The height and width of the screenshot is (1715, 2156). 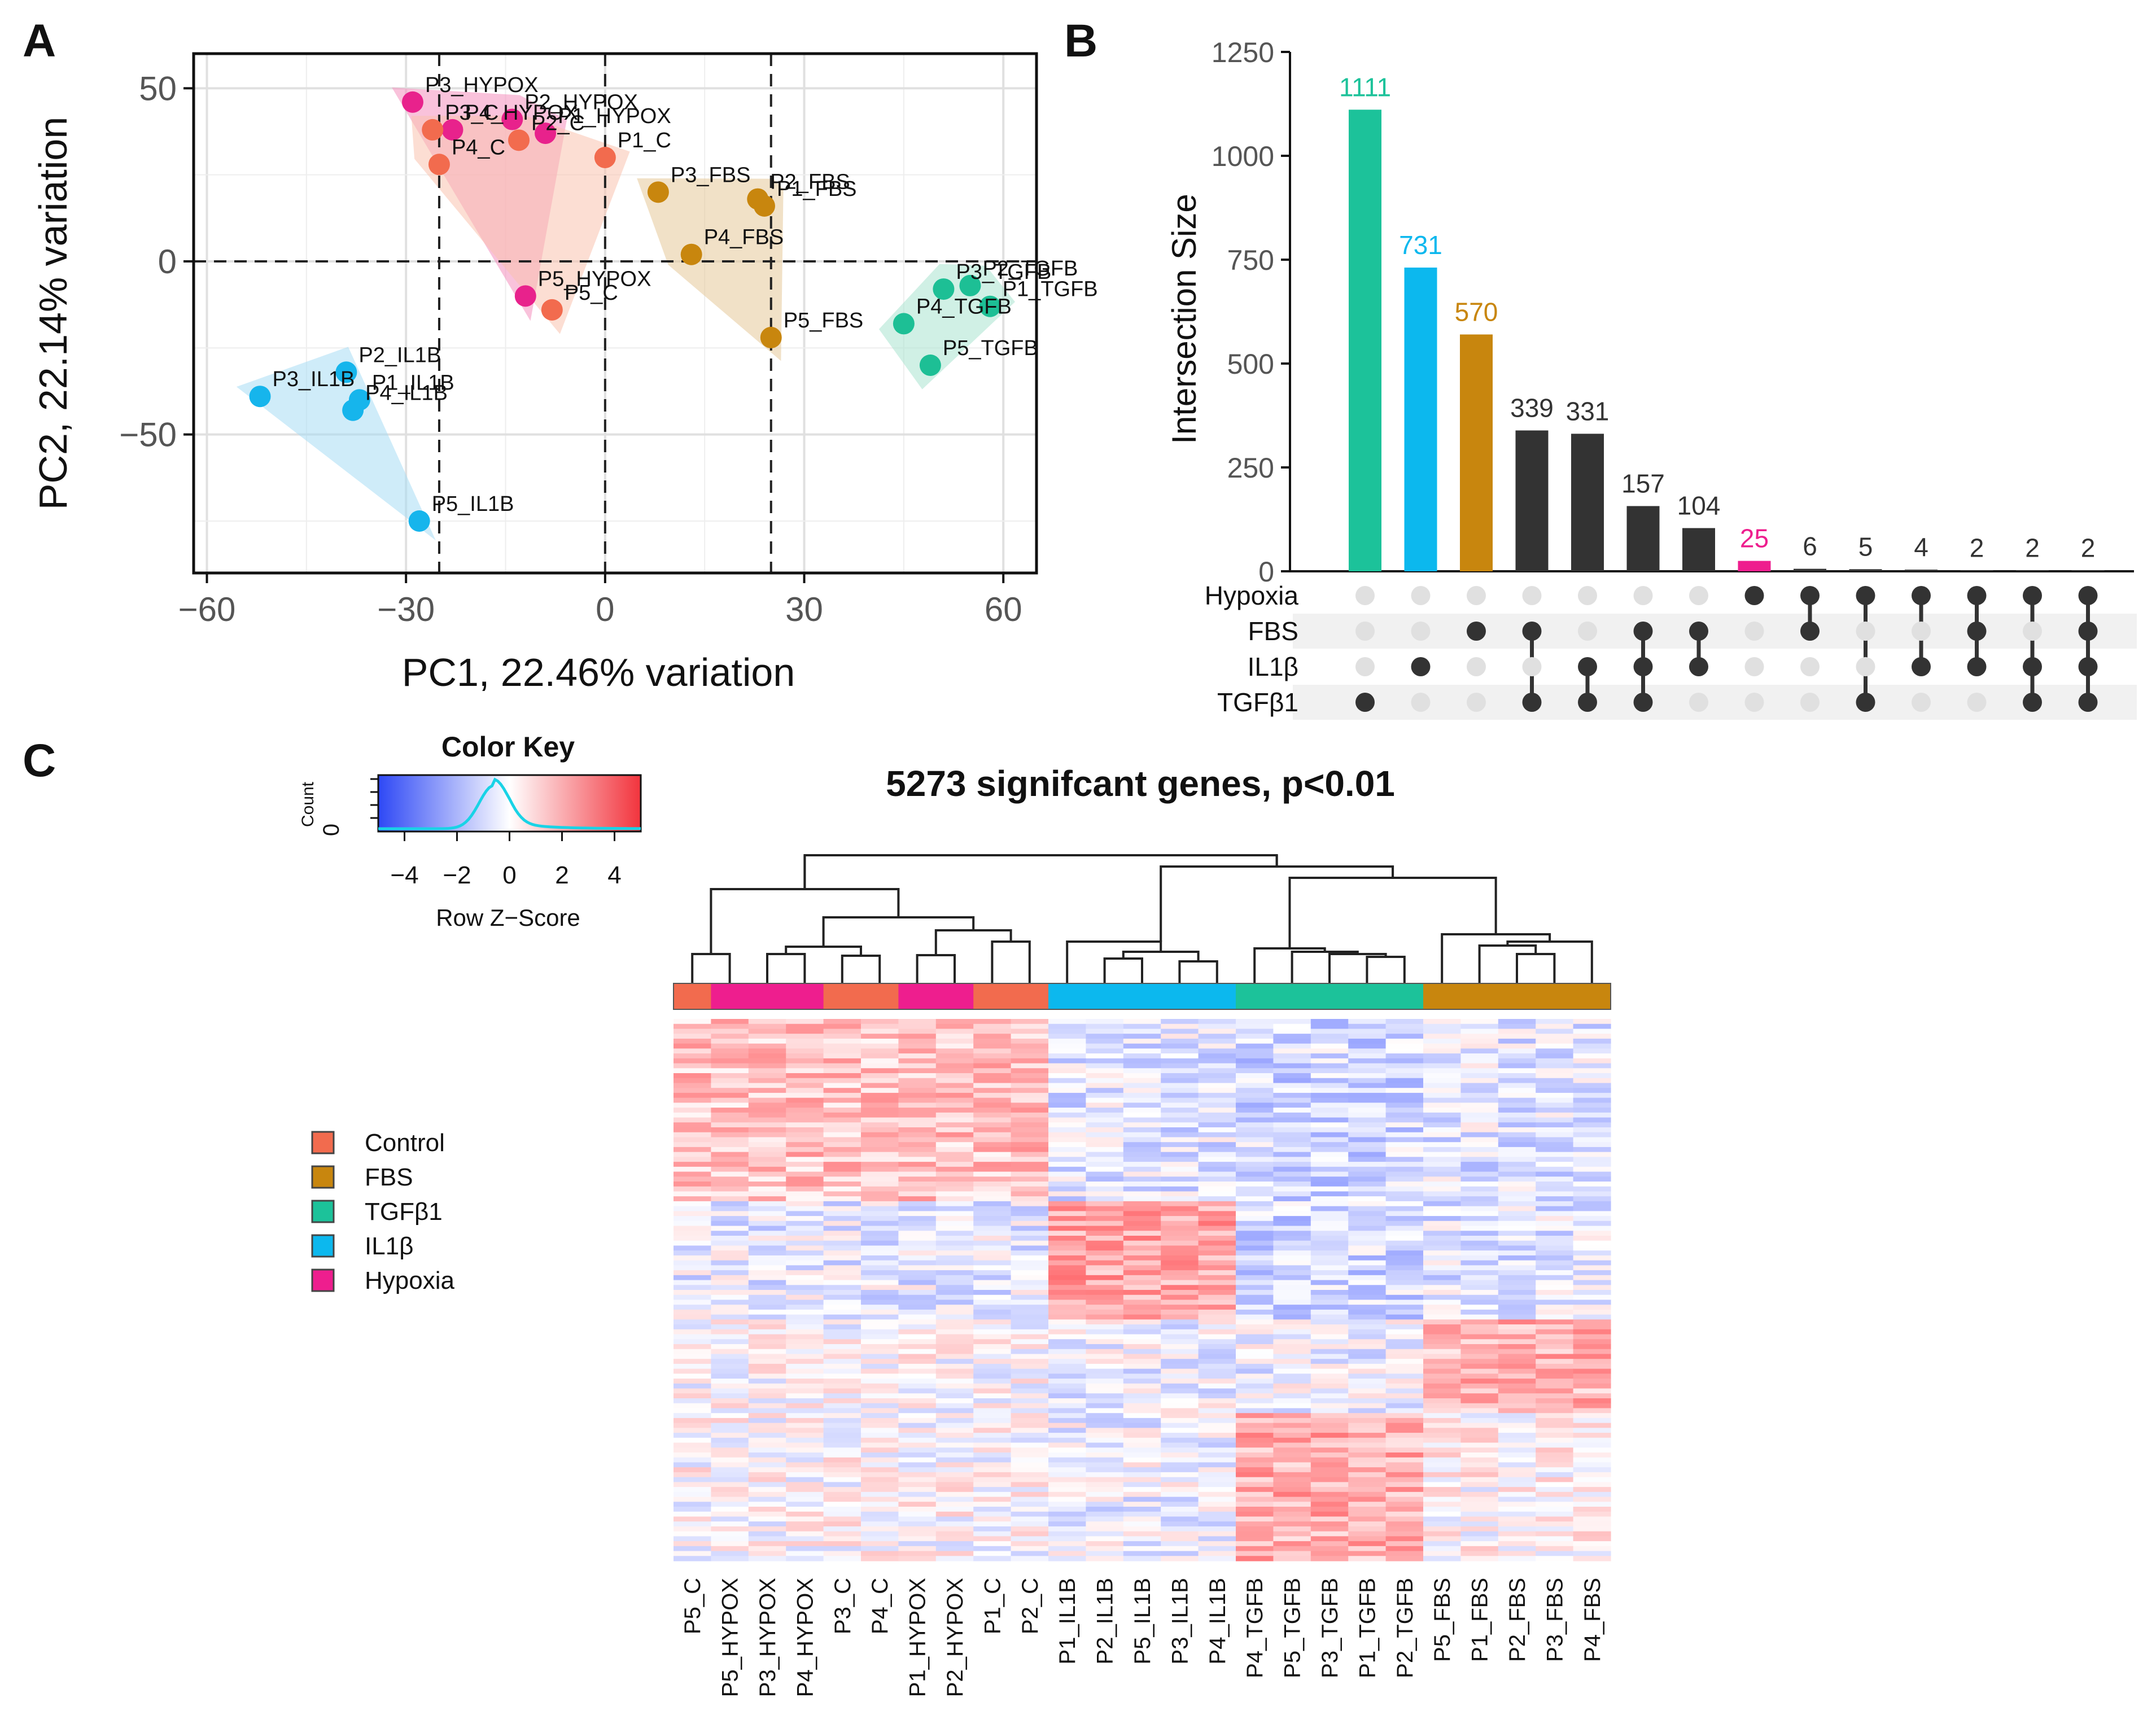 I want to click on legend-swatch, so click(x=323, y=1212).